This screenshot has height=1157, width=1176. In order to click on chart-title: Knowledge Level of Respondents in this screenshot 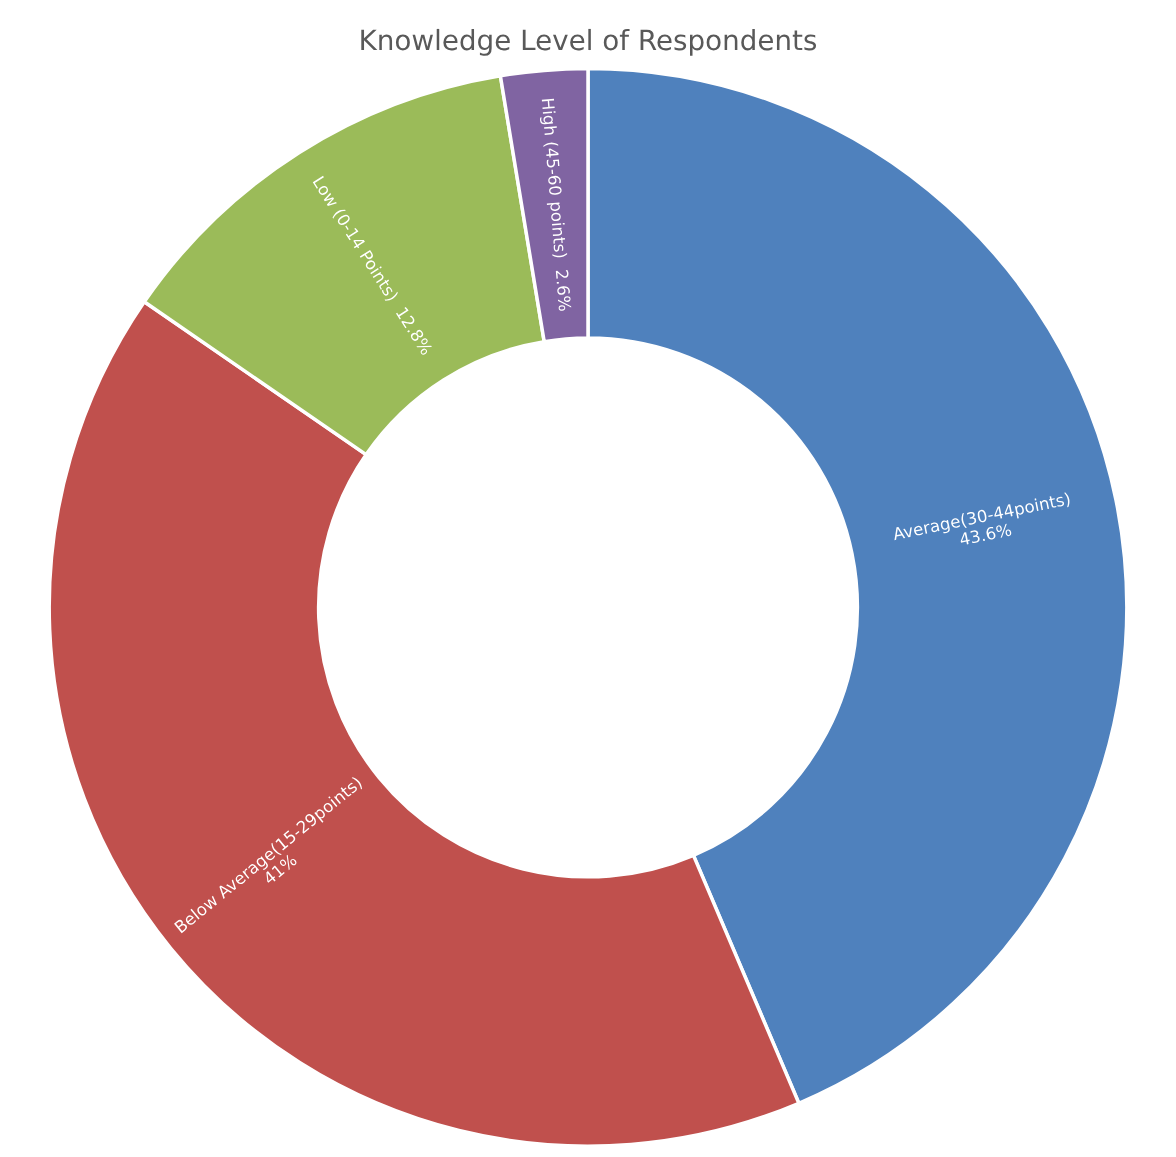, I will do `click(589, 42)`.